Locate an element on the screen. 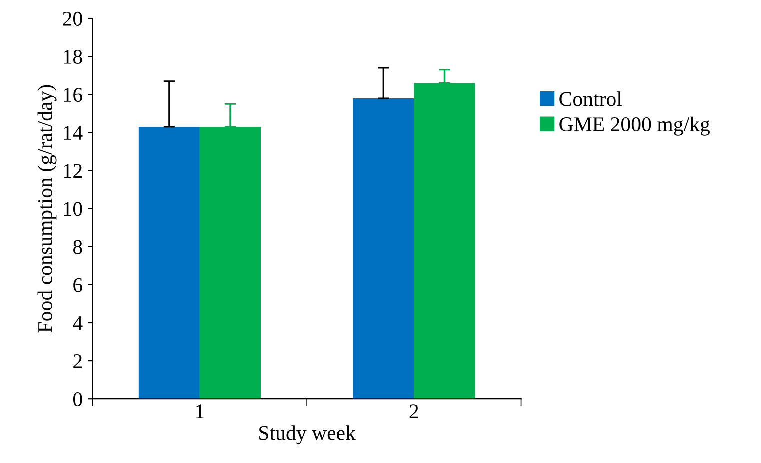 The width and height of the screenshot is (761, 463). legend-label: Control is located at coordinates (591, 99).